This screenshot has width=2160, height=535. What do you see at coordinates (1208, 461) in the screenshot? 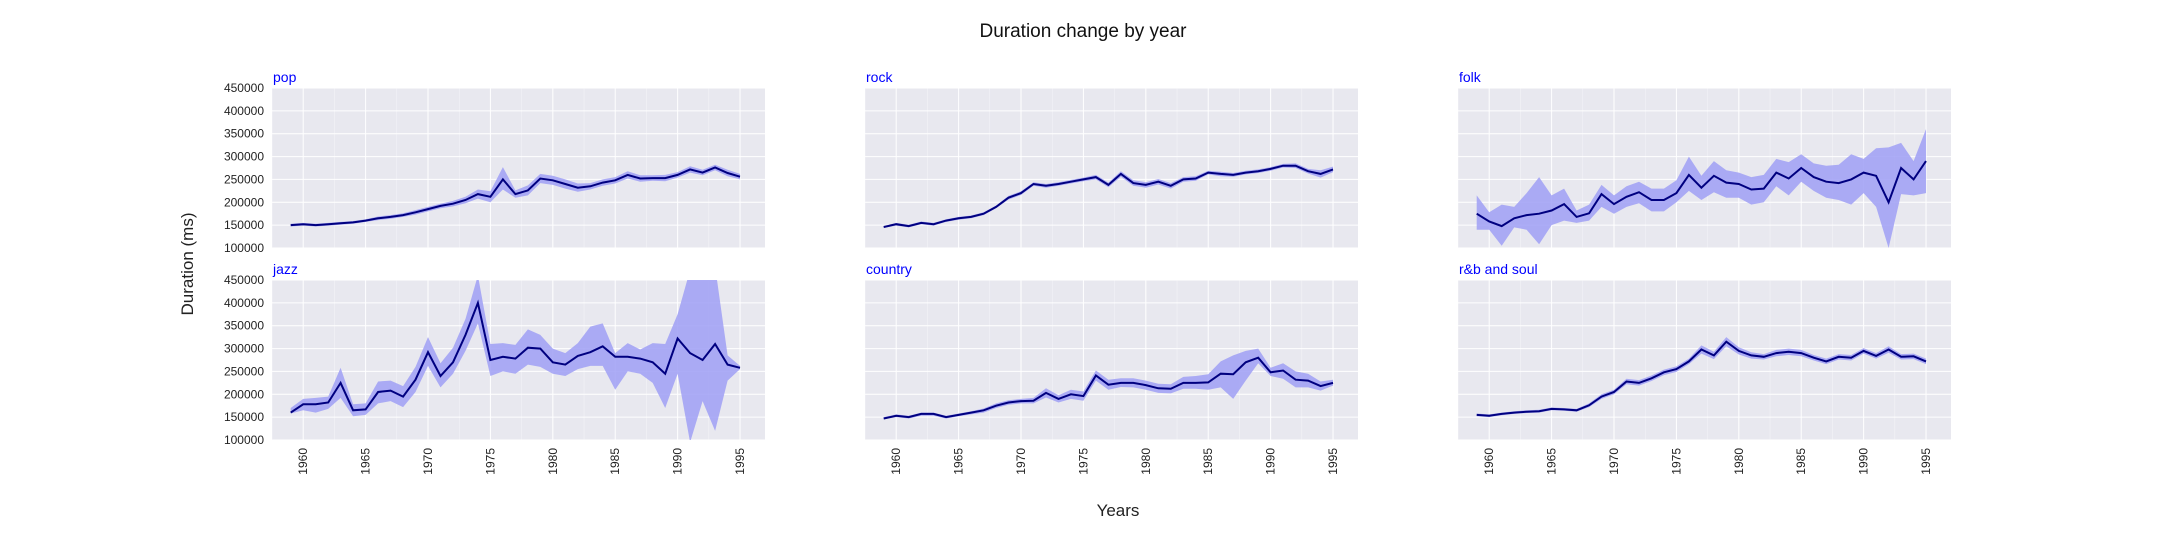
I see `x-tick-label: 1985` at bounding box center [1208, 461].